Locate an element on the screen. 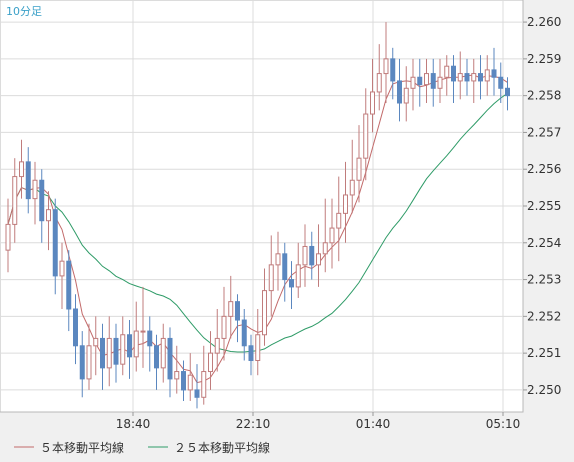  y-tick-label: 2.258 is located at coordinates (544, 96).